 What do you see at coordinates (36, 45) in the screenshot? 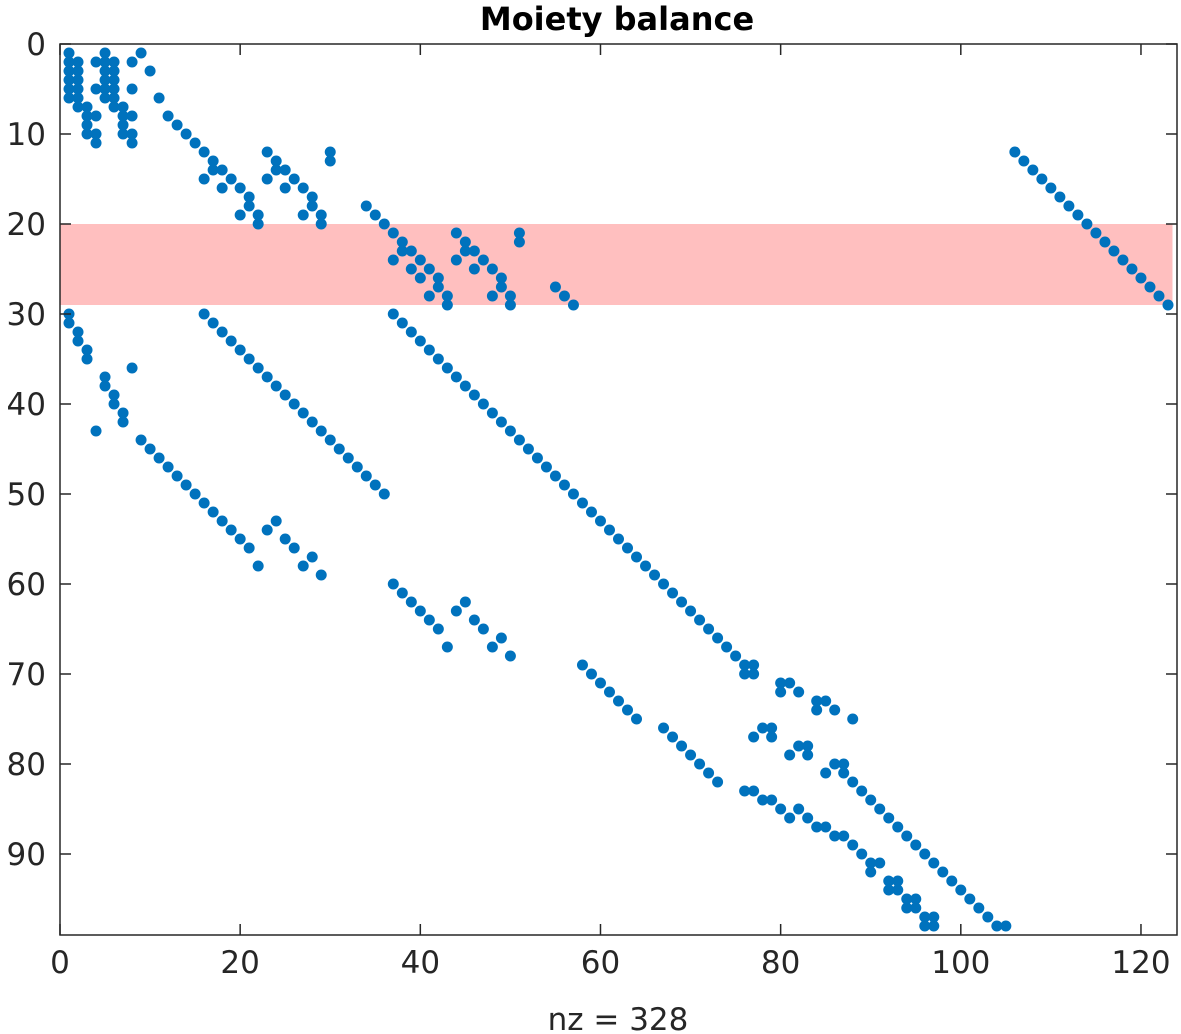
I see `y-tick-label: 0` at bounding box center [36, 45].